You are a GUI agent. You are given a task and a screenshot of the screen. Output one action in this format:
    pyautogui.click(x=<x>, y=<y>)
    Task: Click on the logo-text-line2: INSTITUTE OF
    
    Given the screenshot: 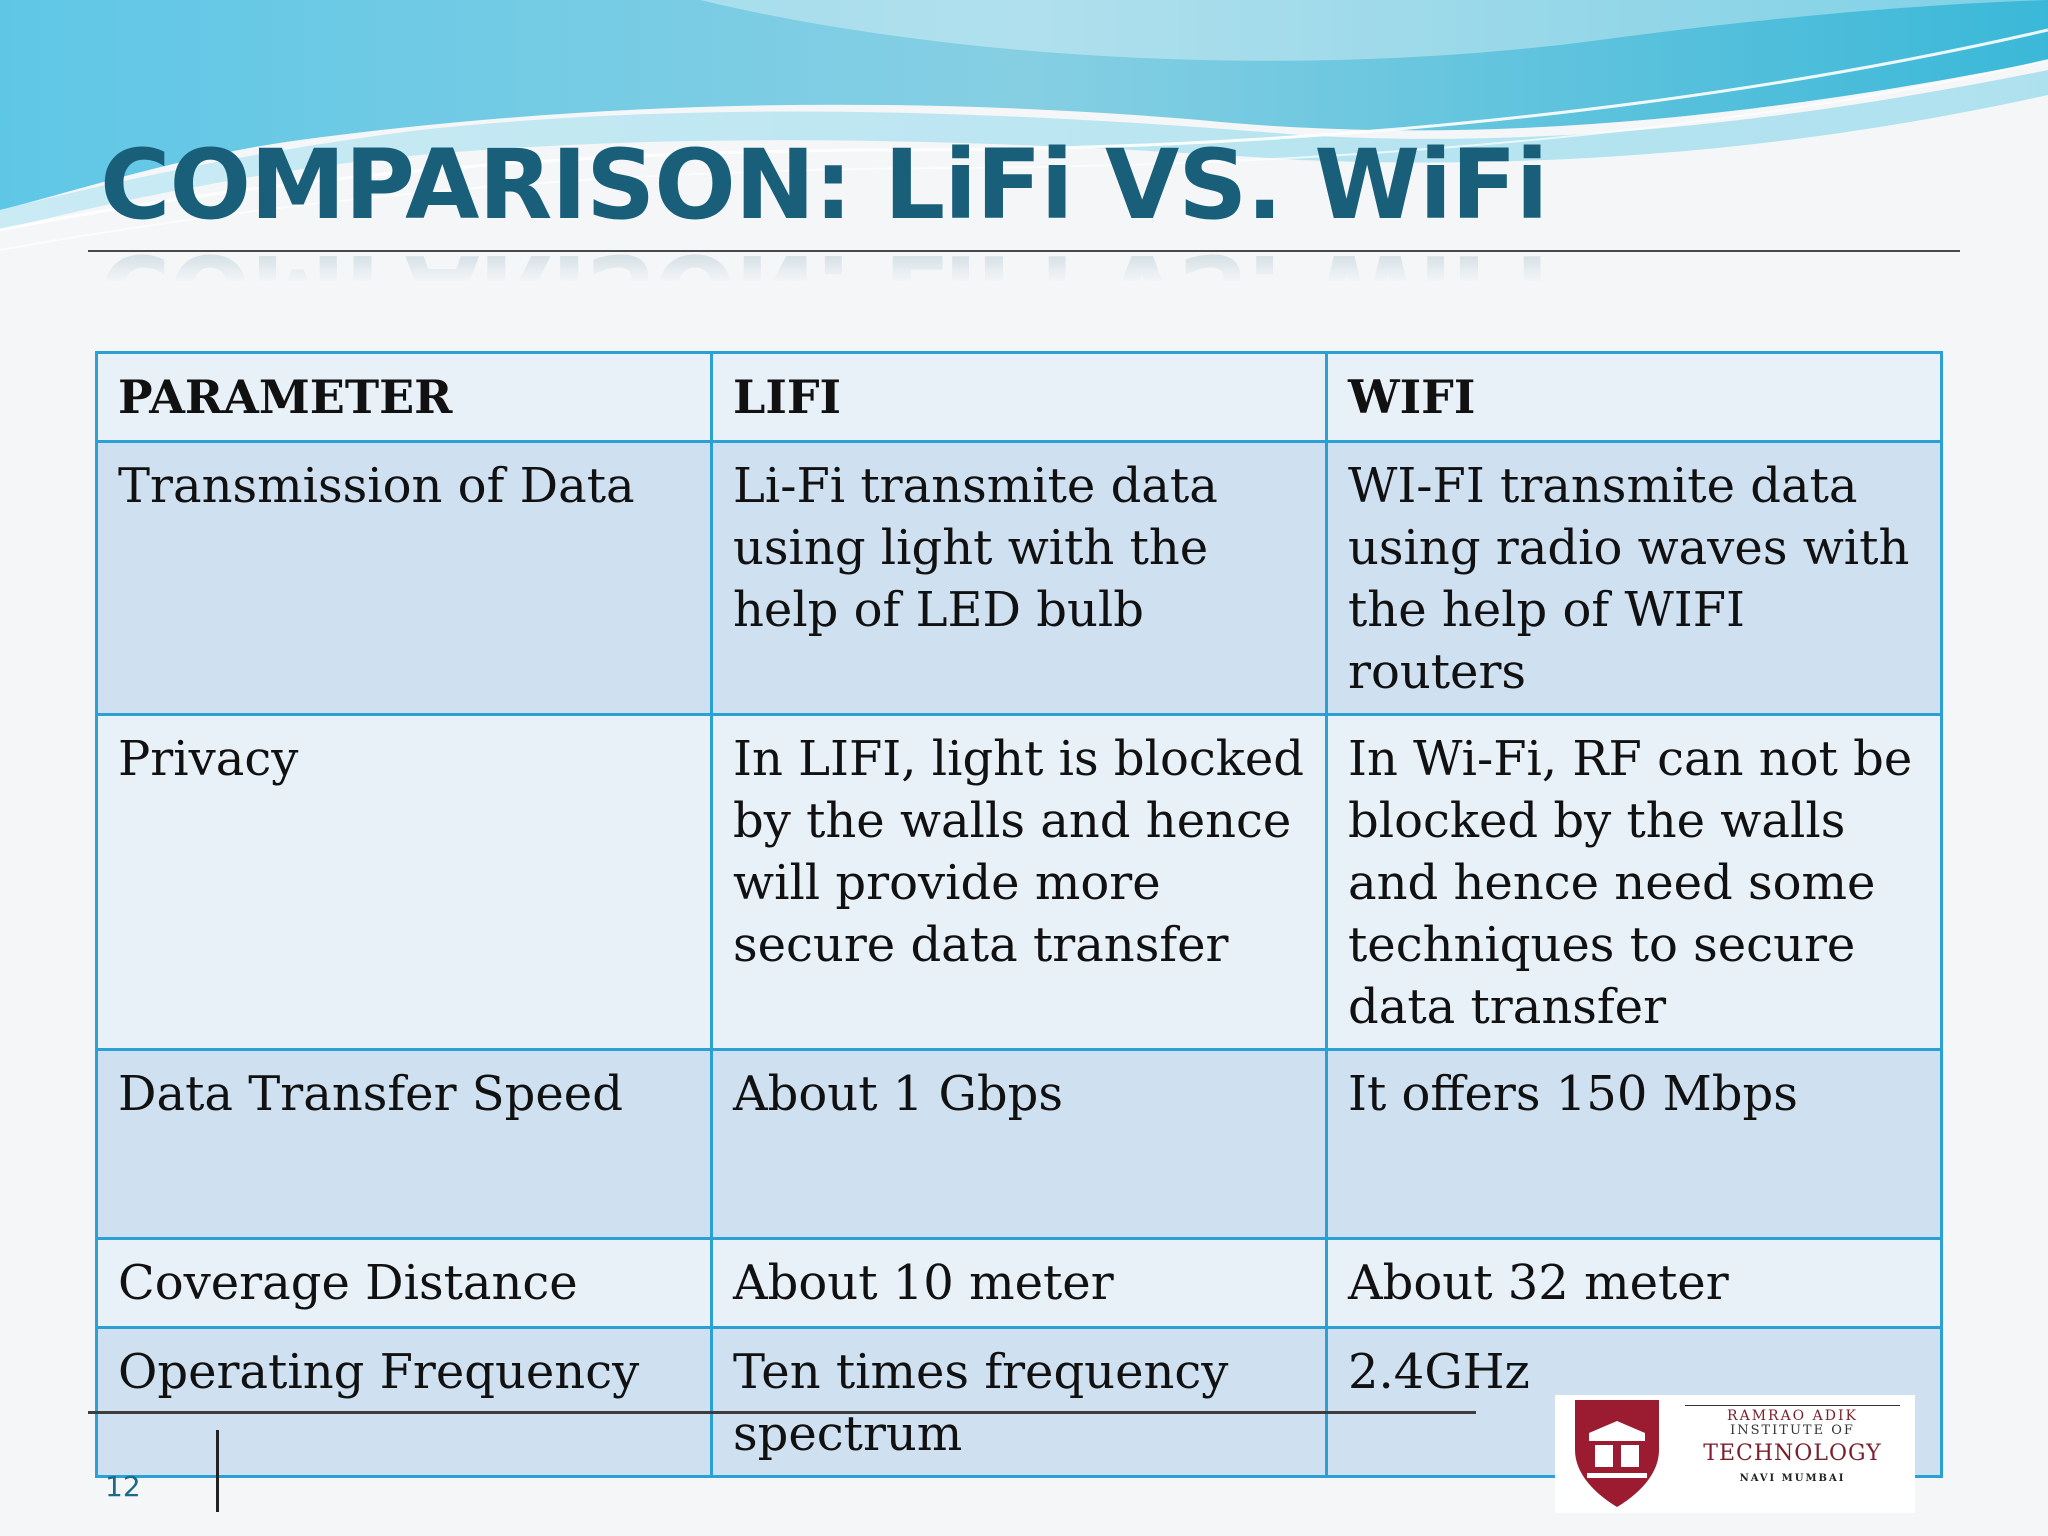 What is the action you would take?
    pyautogui.click(x=1792, y=1430)
    